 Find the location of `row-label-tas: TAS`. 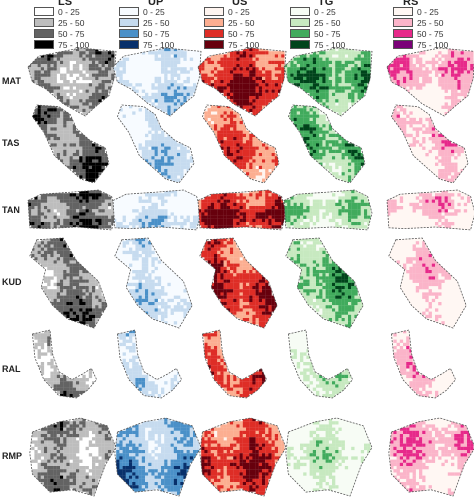

row-label-tas: TAS is located at coordinates (11, 143).